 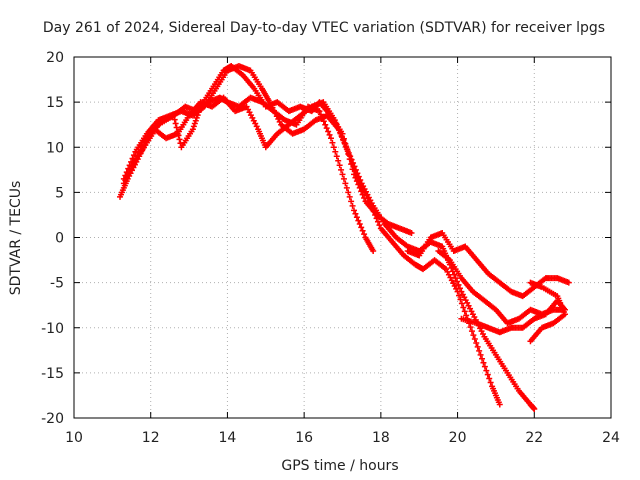 What do you see at coordinates (57, 284) in the screenshot?
I see `y-tick-label: -5` at bounding box center [57, 284].